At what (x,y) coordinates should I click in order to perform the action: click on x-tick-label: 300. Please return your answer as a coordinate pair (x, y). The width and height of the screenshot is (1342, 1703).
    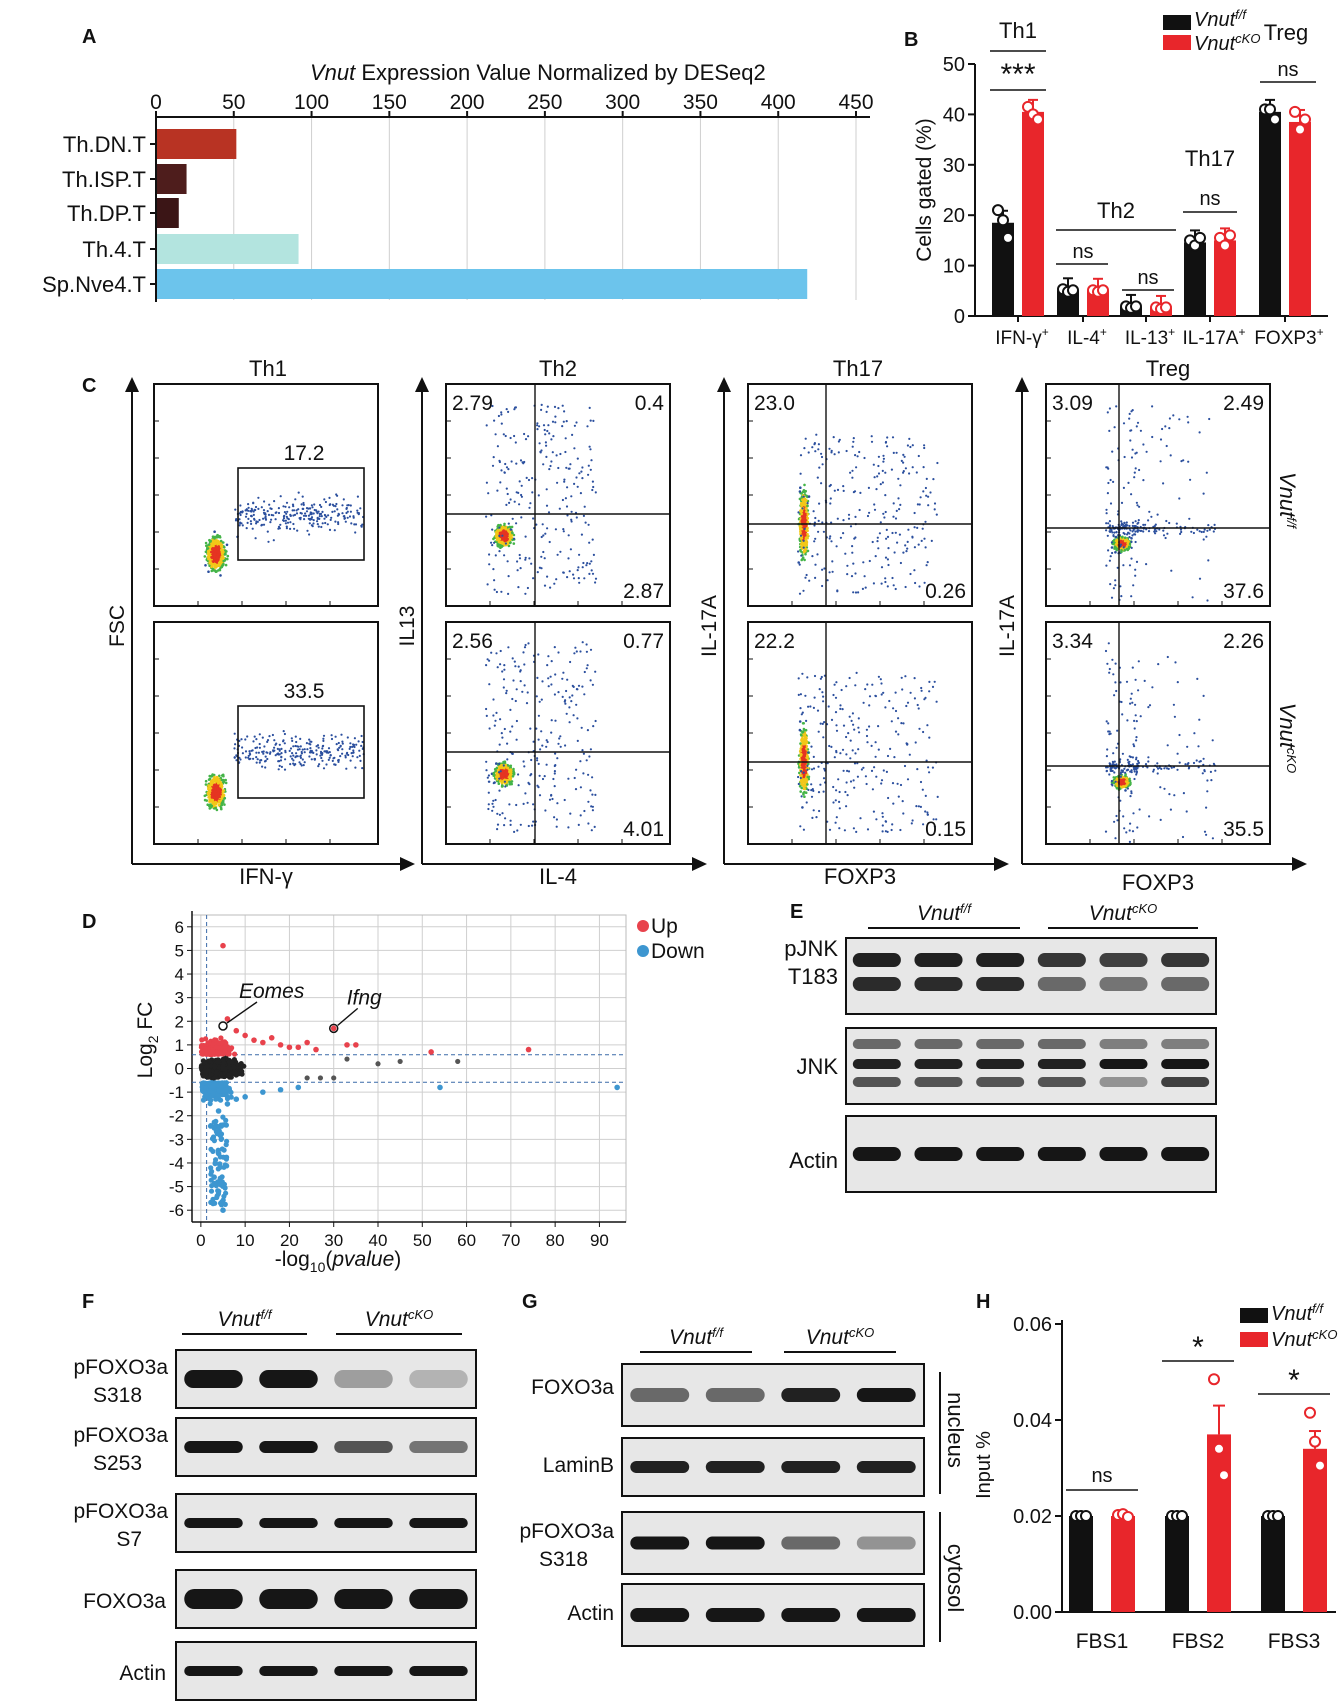
    Looking at the image, I should click on (622, 102).